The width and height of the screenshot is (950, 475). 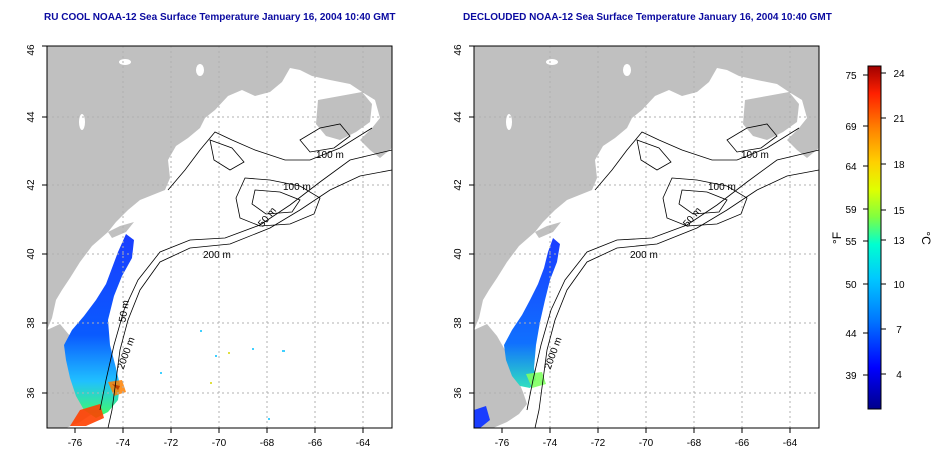 I want to click on colorbar-c-tick-24: 24, so click(x=899, y=74).